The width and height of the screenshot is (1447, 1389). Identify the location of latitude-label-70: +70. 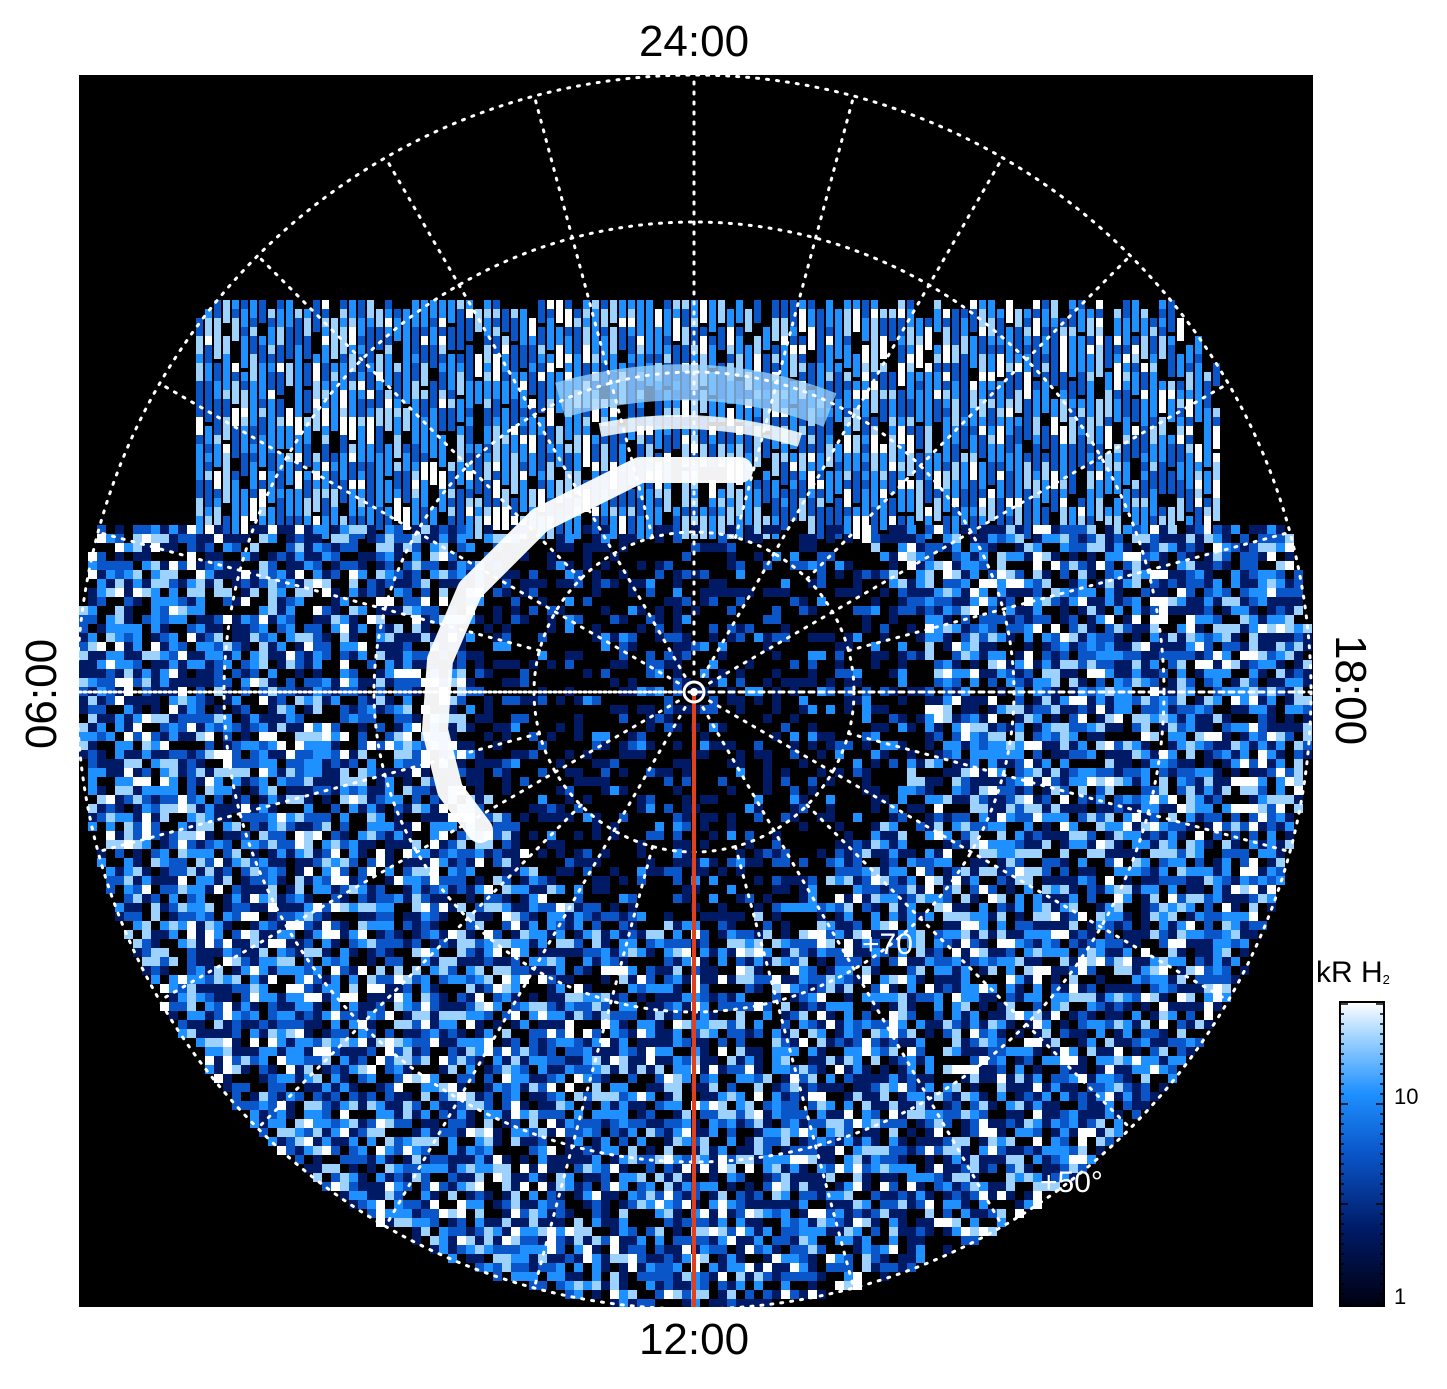
(887, 945).